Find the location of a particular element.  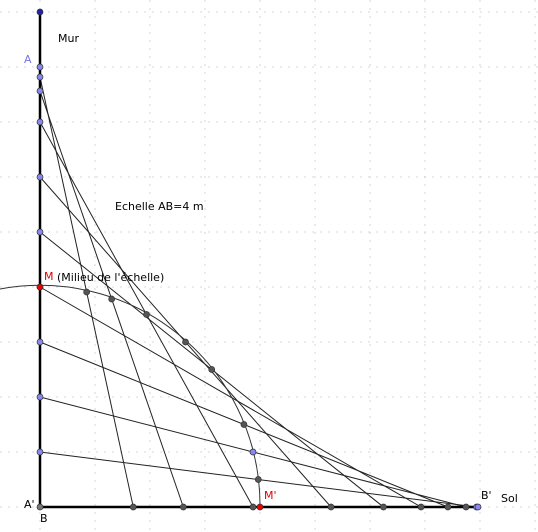

point-label: A' is located at coordinates (29, 504).